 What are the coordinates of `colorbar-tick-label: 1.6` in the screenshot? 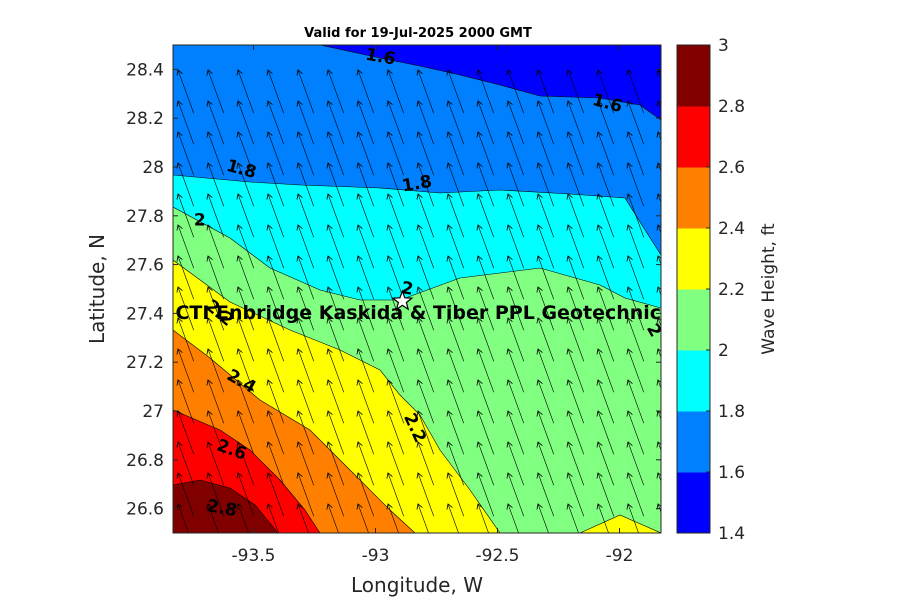 It's located at (731, 473).